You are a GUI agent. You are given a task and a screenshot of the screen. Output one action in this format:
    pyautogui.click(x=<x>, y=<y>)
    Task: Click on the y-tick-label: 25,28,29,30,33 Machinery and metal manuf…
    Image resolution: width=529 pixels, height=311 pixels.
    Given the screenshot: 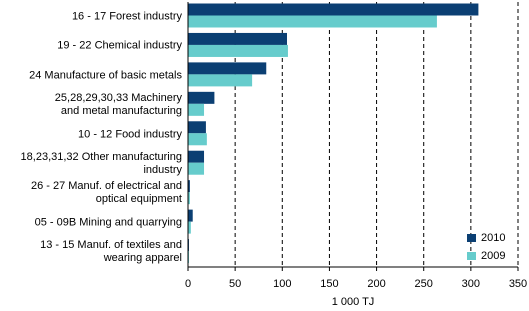 What is the action you would take?
    pyautogui.click(x=118, y=105)
    